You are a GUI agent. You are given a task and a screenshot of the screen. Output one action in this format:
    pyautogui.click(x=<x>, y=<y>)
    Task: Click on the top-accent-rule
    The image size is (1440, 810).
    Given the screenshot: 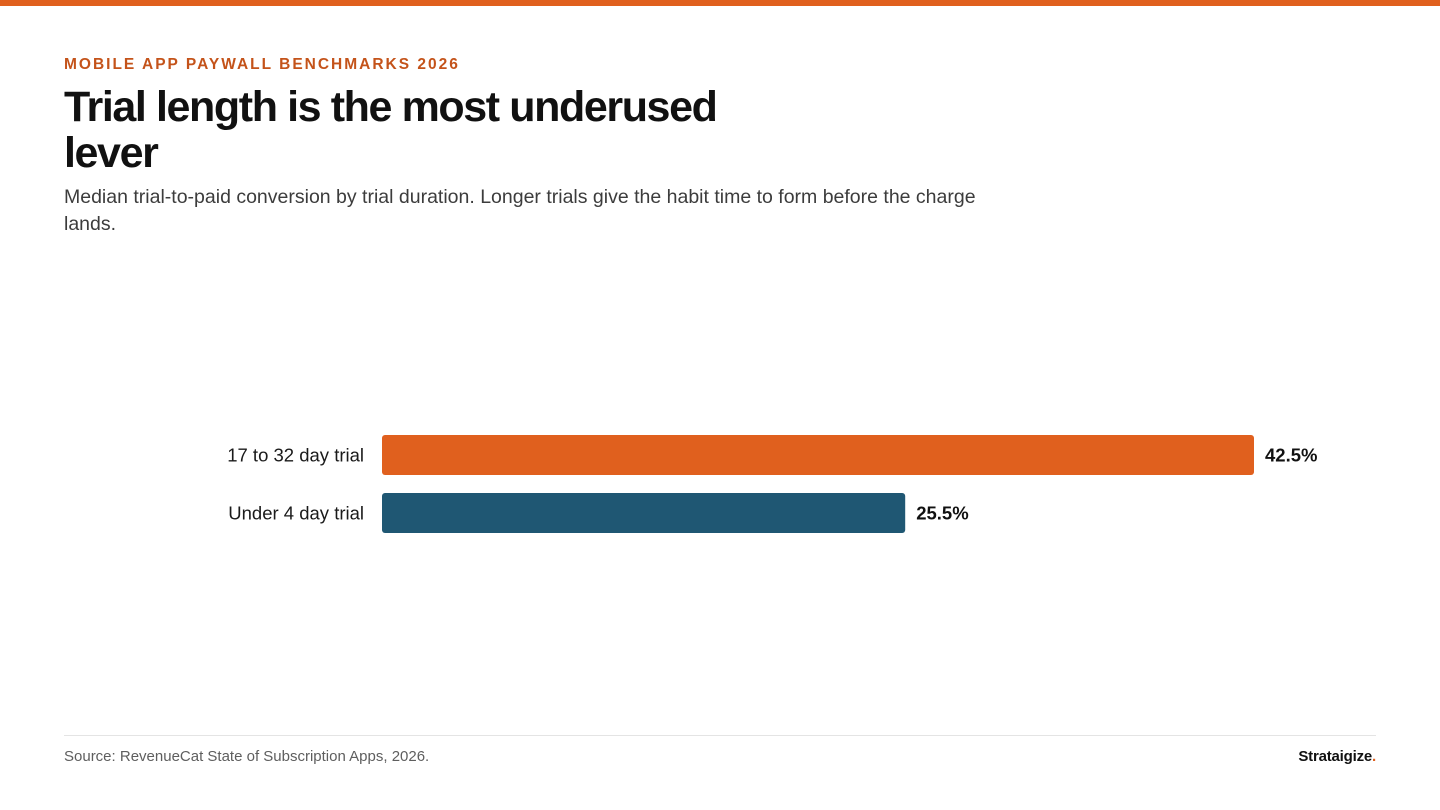 What is the action you would take?
    pyautogui.click(x=720, y=3)
    